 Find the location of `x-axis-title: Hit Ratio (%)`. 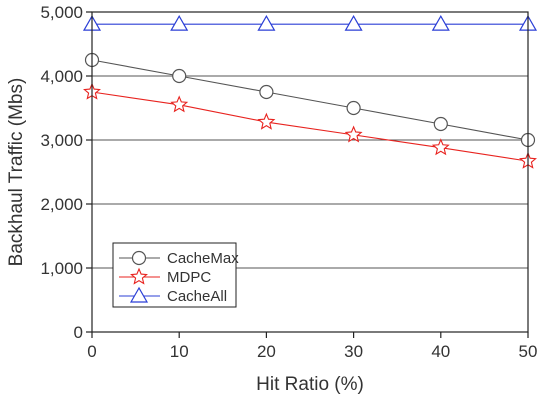

x-axis-title: Hit Ratio (%) is located at coordinates (310, 384).